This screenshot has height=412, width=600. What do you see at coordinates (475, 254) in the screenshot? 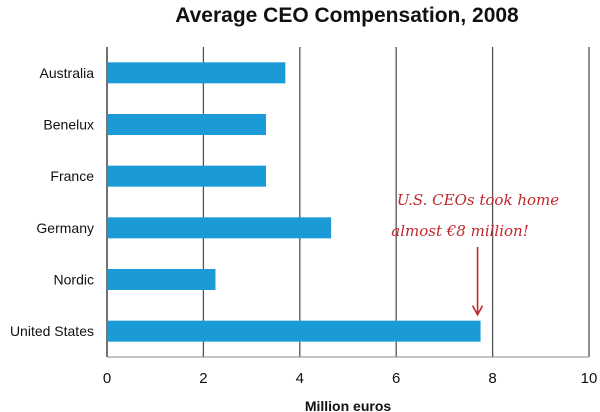
I see `annotation: U.S. CEOs took home almost €8 million!` at bounding box center [475, 254].